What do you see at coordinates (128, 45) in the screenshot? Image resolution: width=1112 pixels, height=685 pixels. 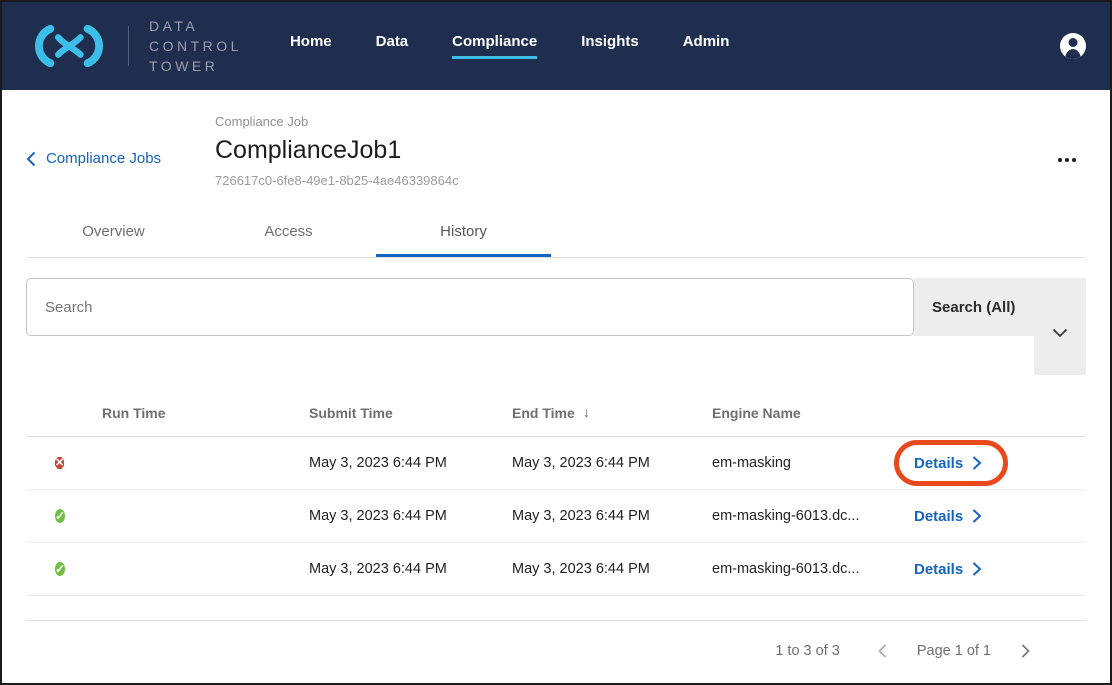 I see `brand-divider` at bounding box center [128, 45].